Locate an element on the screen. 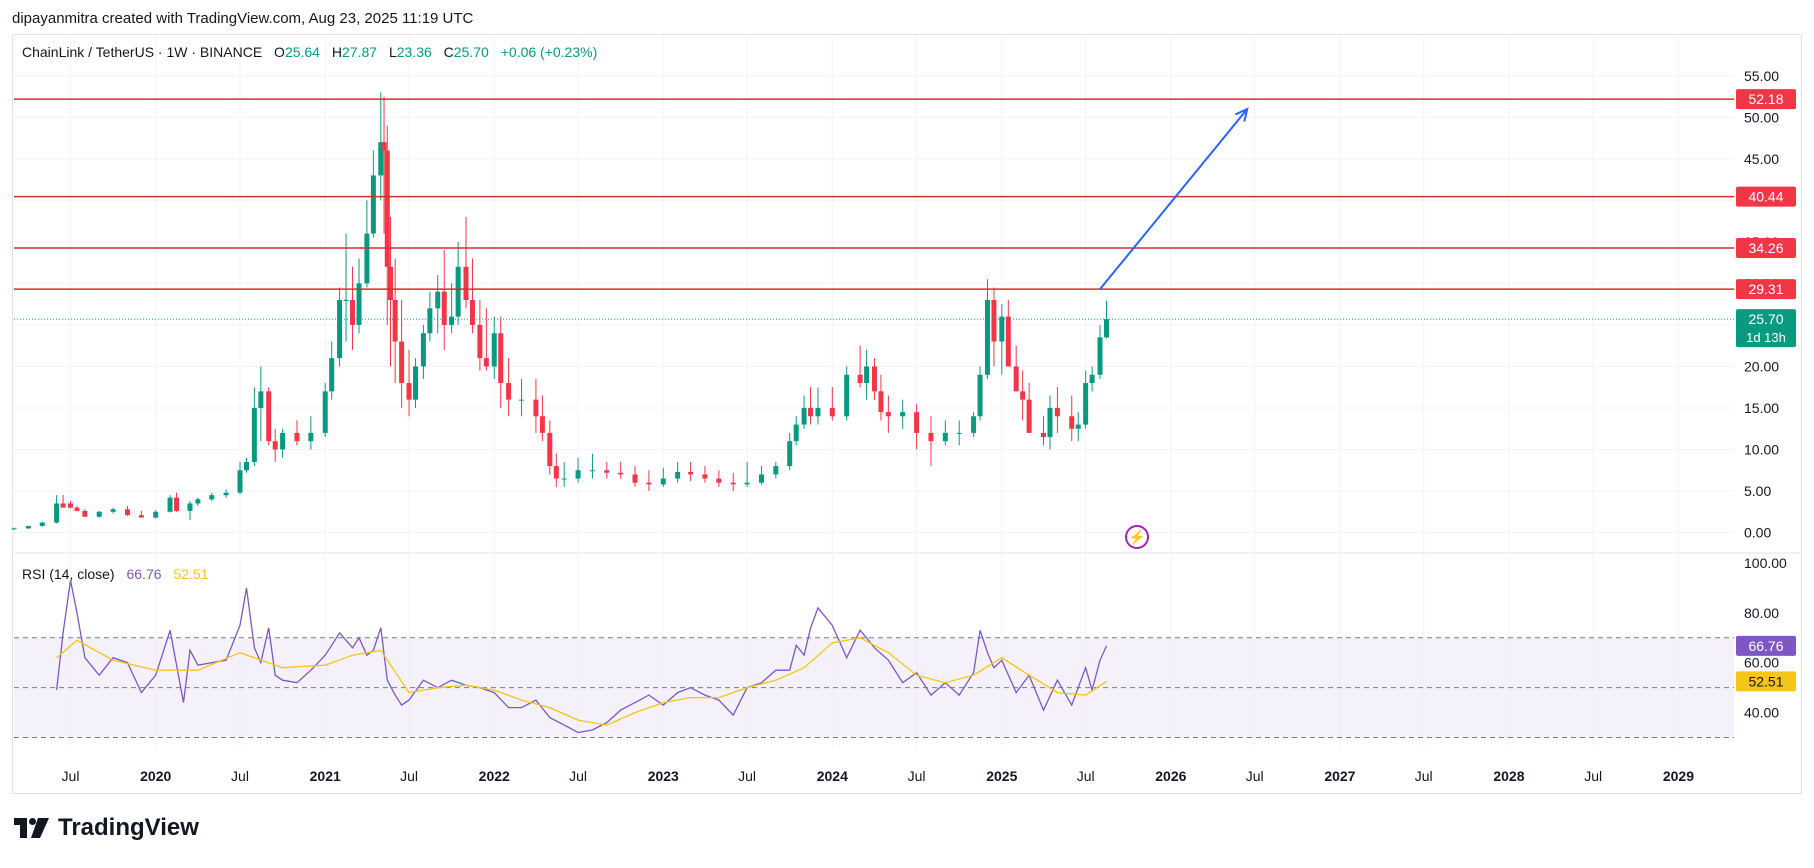 The width and height of the screenshot is (1814, 868). high-label: H is located at coordinates (336, 52).